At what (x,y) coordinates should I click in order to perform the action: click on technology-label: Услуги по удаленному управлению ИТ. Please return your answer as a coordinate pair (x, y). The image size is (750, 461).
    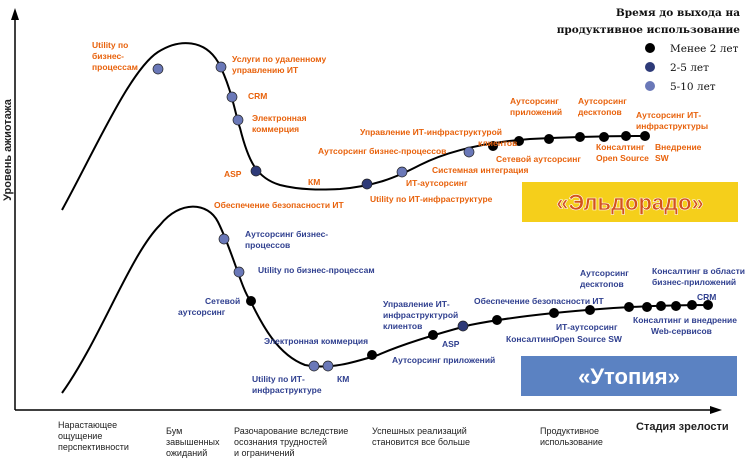
    Looking at the image, I should click on (279, 64).